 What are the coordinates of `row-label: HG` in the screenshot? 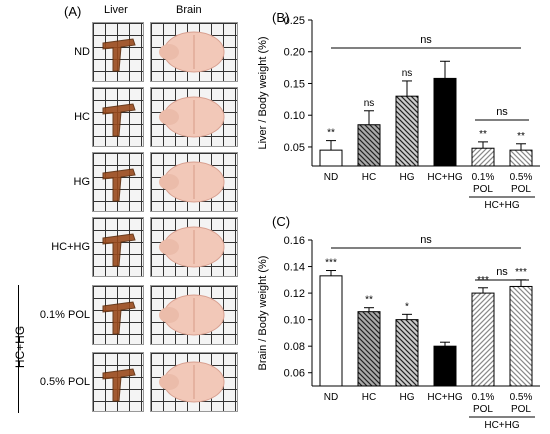 It's located at (82, 182).